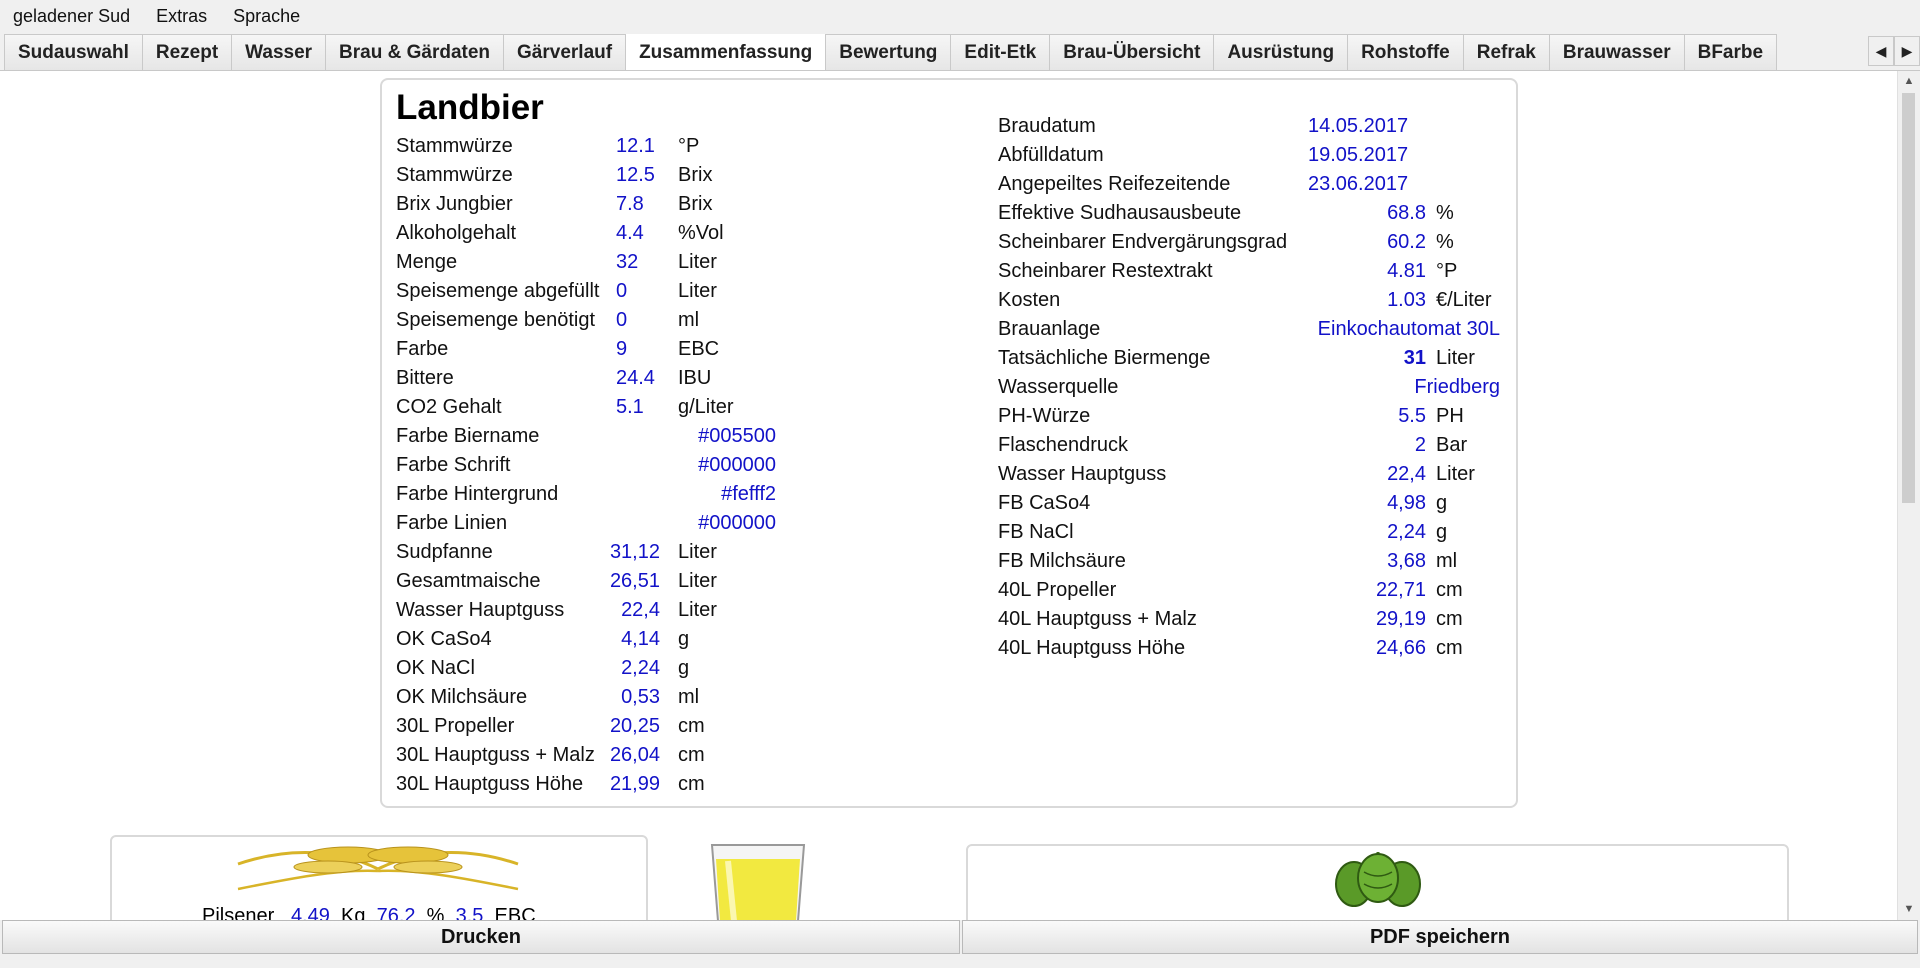 Image resolution: width=1920 pixels, height=968 pixels. I want to click on tab-6: Bewertung, so click(888, 52).